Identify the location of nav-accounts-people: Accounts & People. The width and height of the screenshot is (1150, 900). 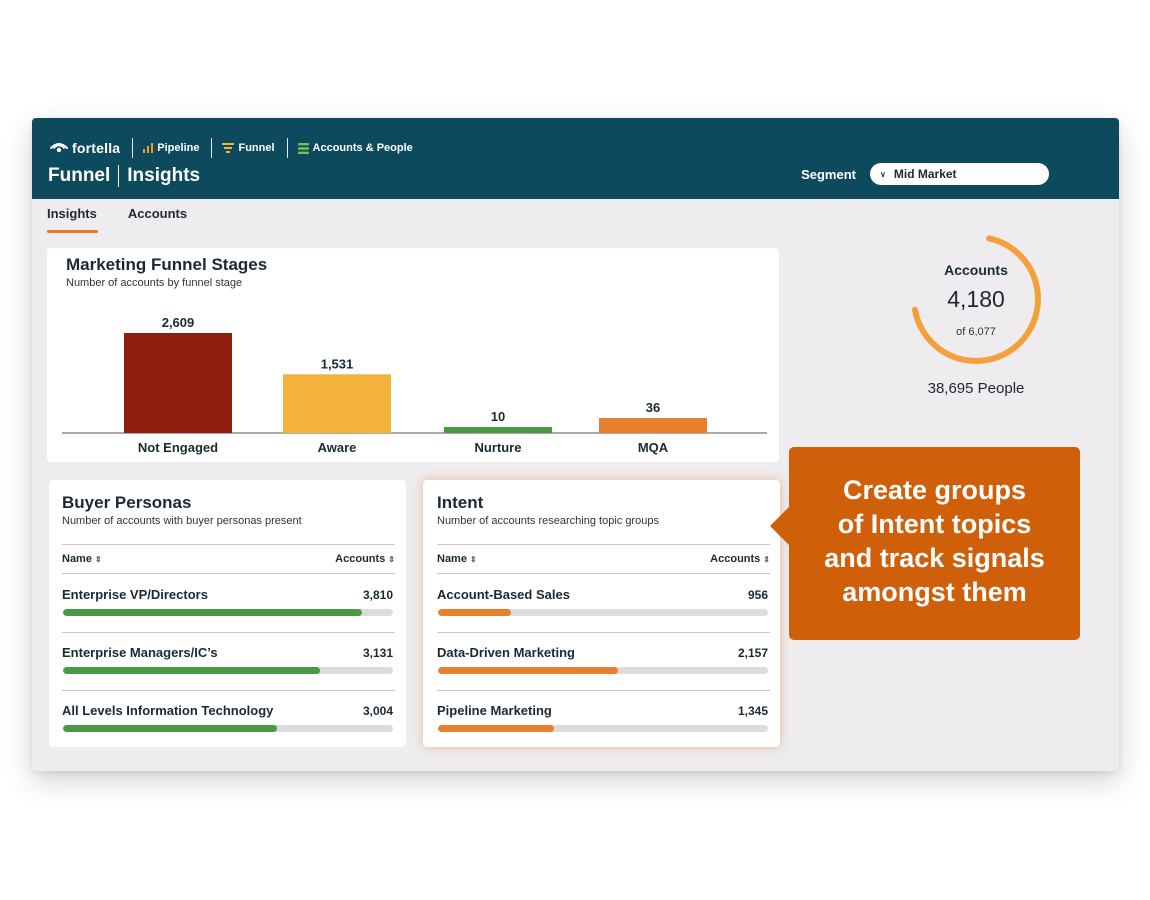
(355, 148).